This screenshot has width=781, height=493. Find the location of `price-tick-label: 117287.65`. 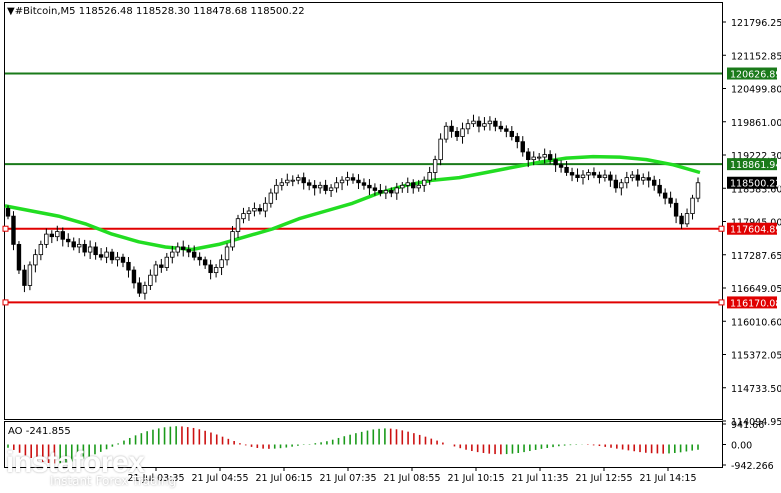

price-tick-label: 117287.65 is located at coordinates (756, 256).